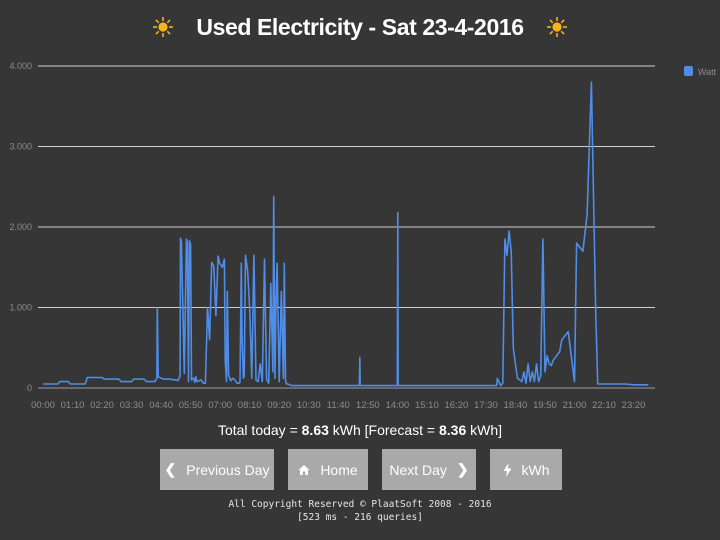 Image resolution: width=720 pixels, height=540 pixels. Describe the element at coordinates (220, 405) in the screenshot. I see `x-tick-label: 07:00` at that location.